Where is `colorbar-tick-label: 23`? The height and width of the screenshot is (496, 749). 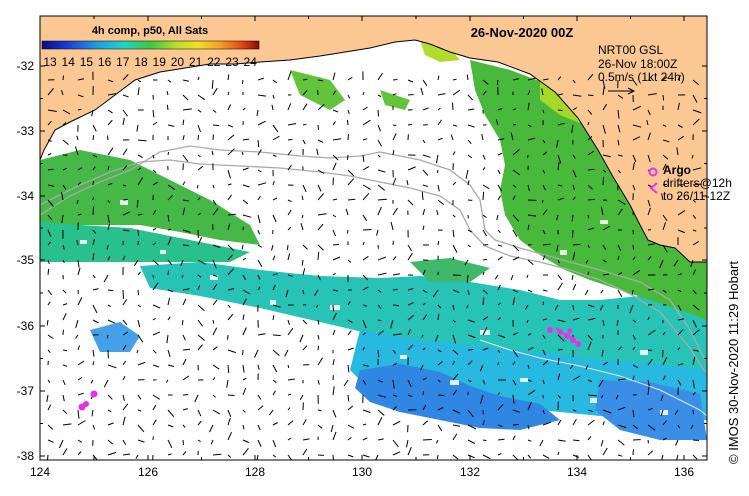 colorbar-tick-label: 23 is located at coordinates (232, 62).